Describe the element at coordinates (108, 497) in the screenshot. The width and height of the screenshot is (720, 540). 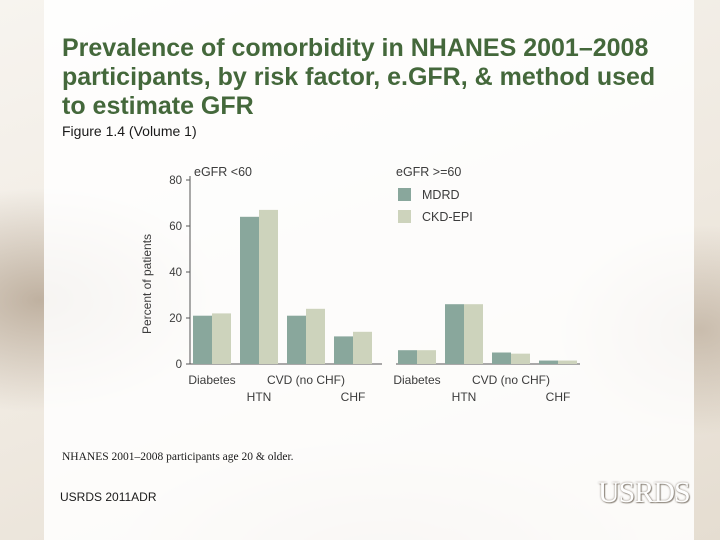
I see `source-label: USRDS 2011ADR` at that location.